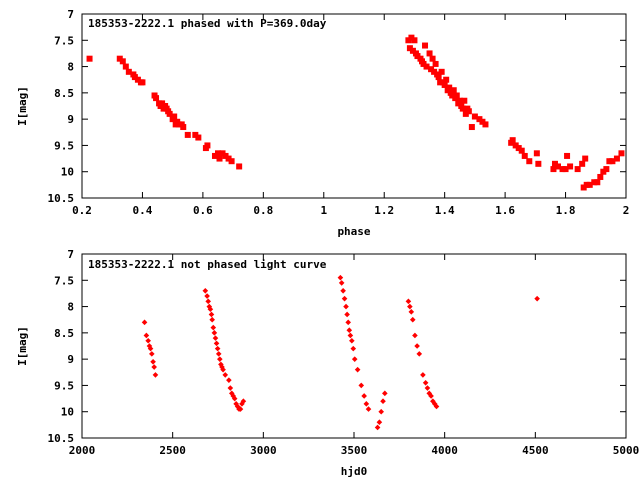 This screenshot has height=480, width=640. Describe the element at coordinates (64, 40) in the screenshot. I see `y-tick-label: 7.5` at that location.